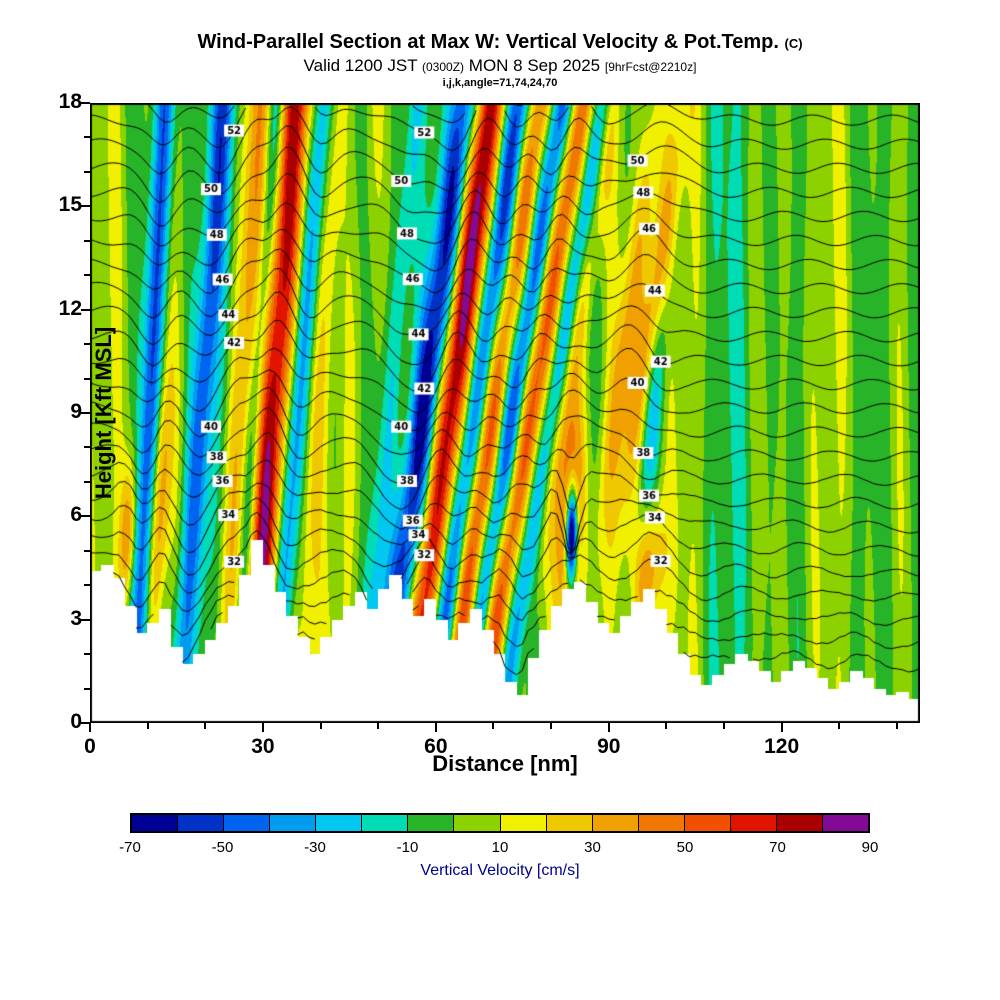 This screenshot has height=1000, width=1000. I want to click on colorbar-tick-label: 90, so click(870, 847).